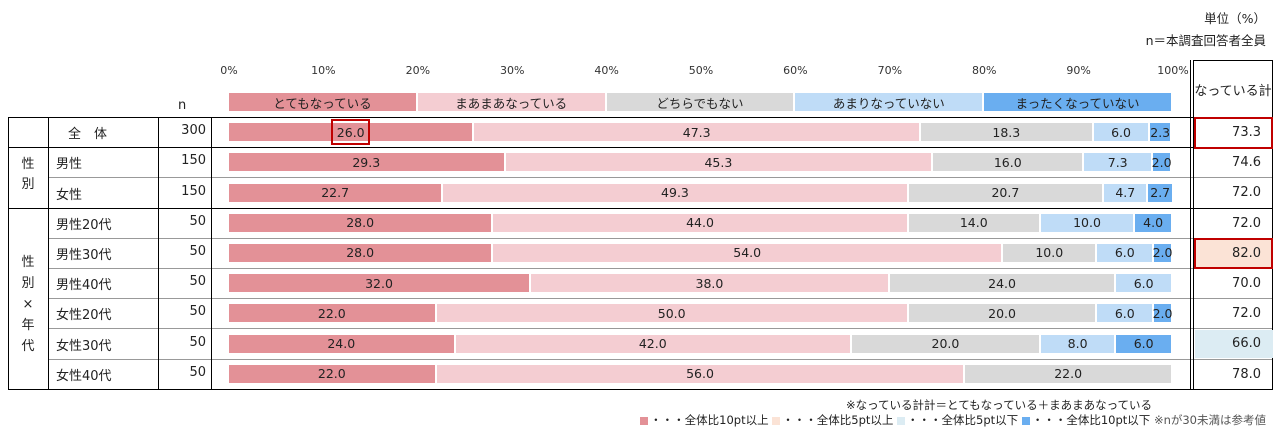  I want to click on x-tick-label: 40%, so click(606, 70).